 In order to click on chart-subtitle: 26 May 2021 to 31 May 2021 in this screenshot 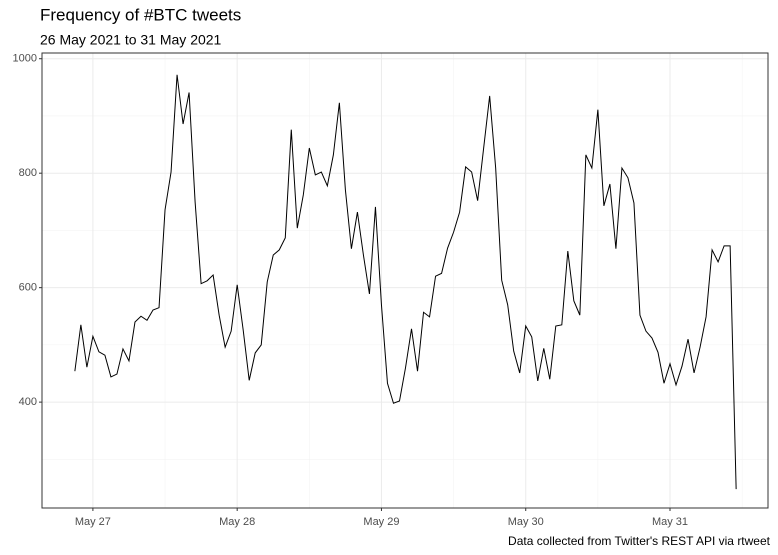, I will do `click(131, 40)`.